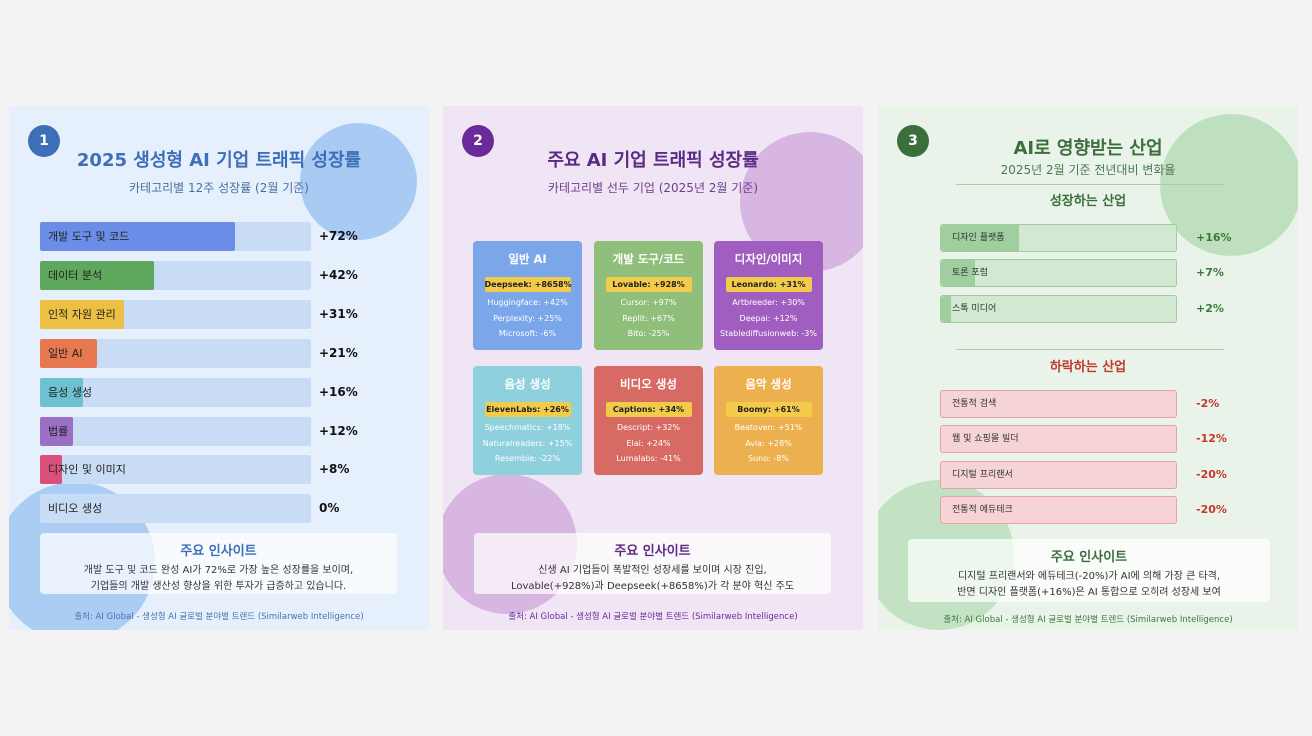 The height and width of the screenshot is (736, 1312). What do you see at coordinates (478, 141) in the screenshot?
I see `panel-number-badge: 2` at bounding box center [478, 141].